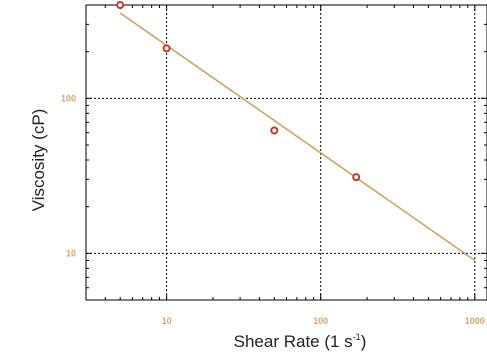 The image size is (487, 356). I want to click on x-tick-label: 10, so click(167, 321).